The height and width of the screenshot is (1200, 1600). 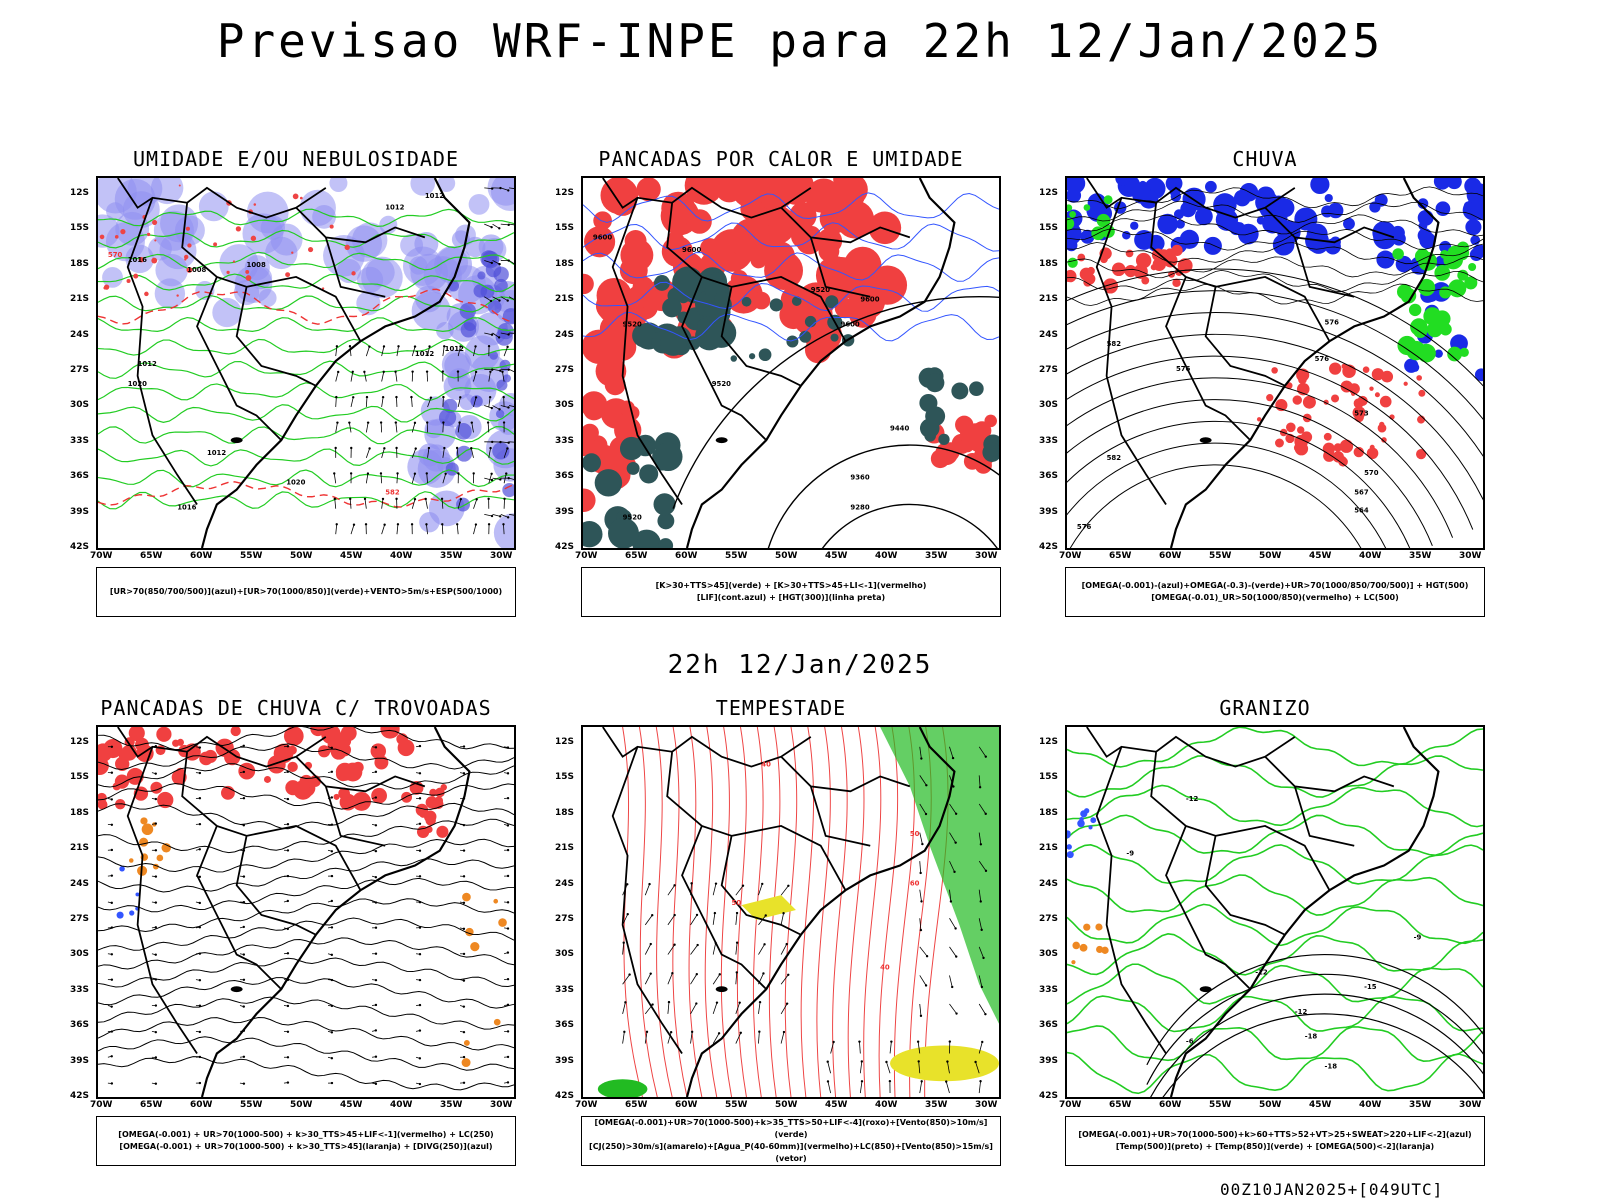 I want to click on lat-tick-label: 24S, so click(x=565, y=334).